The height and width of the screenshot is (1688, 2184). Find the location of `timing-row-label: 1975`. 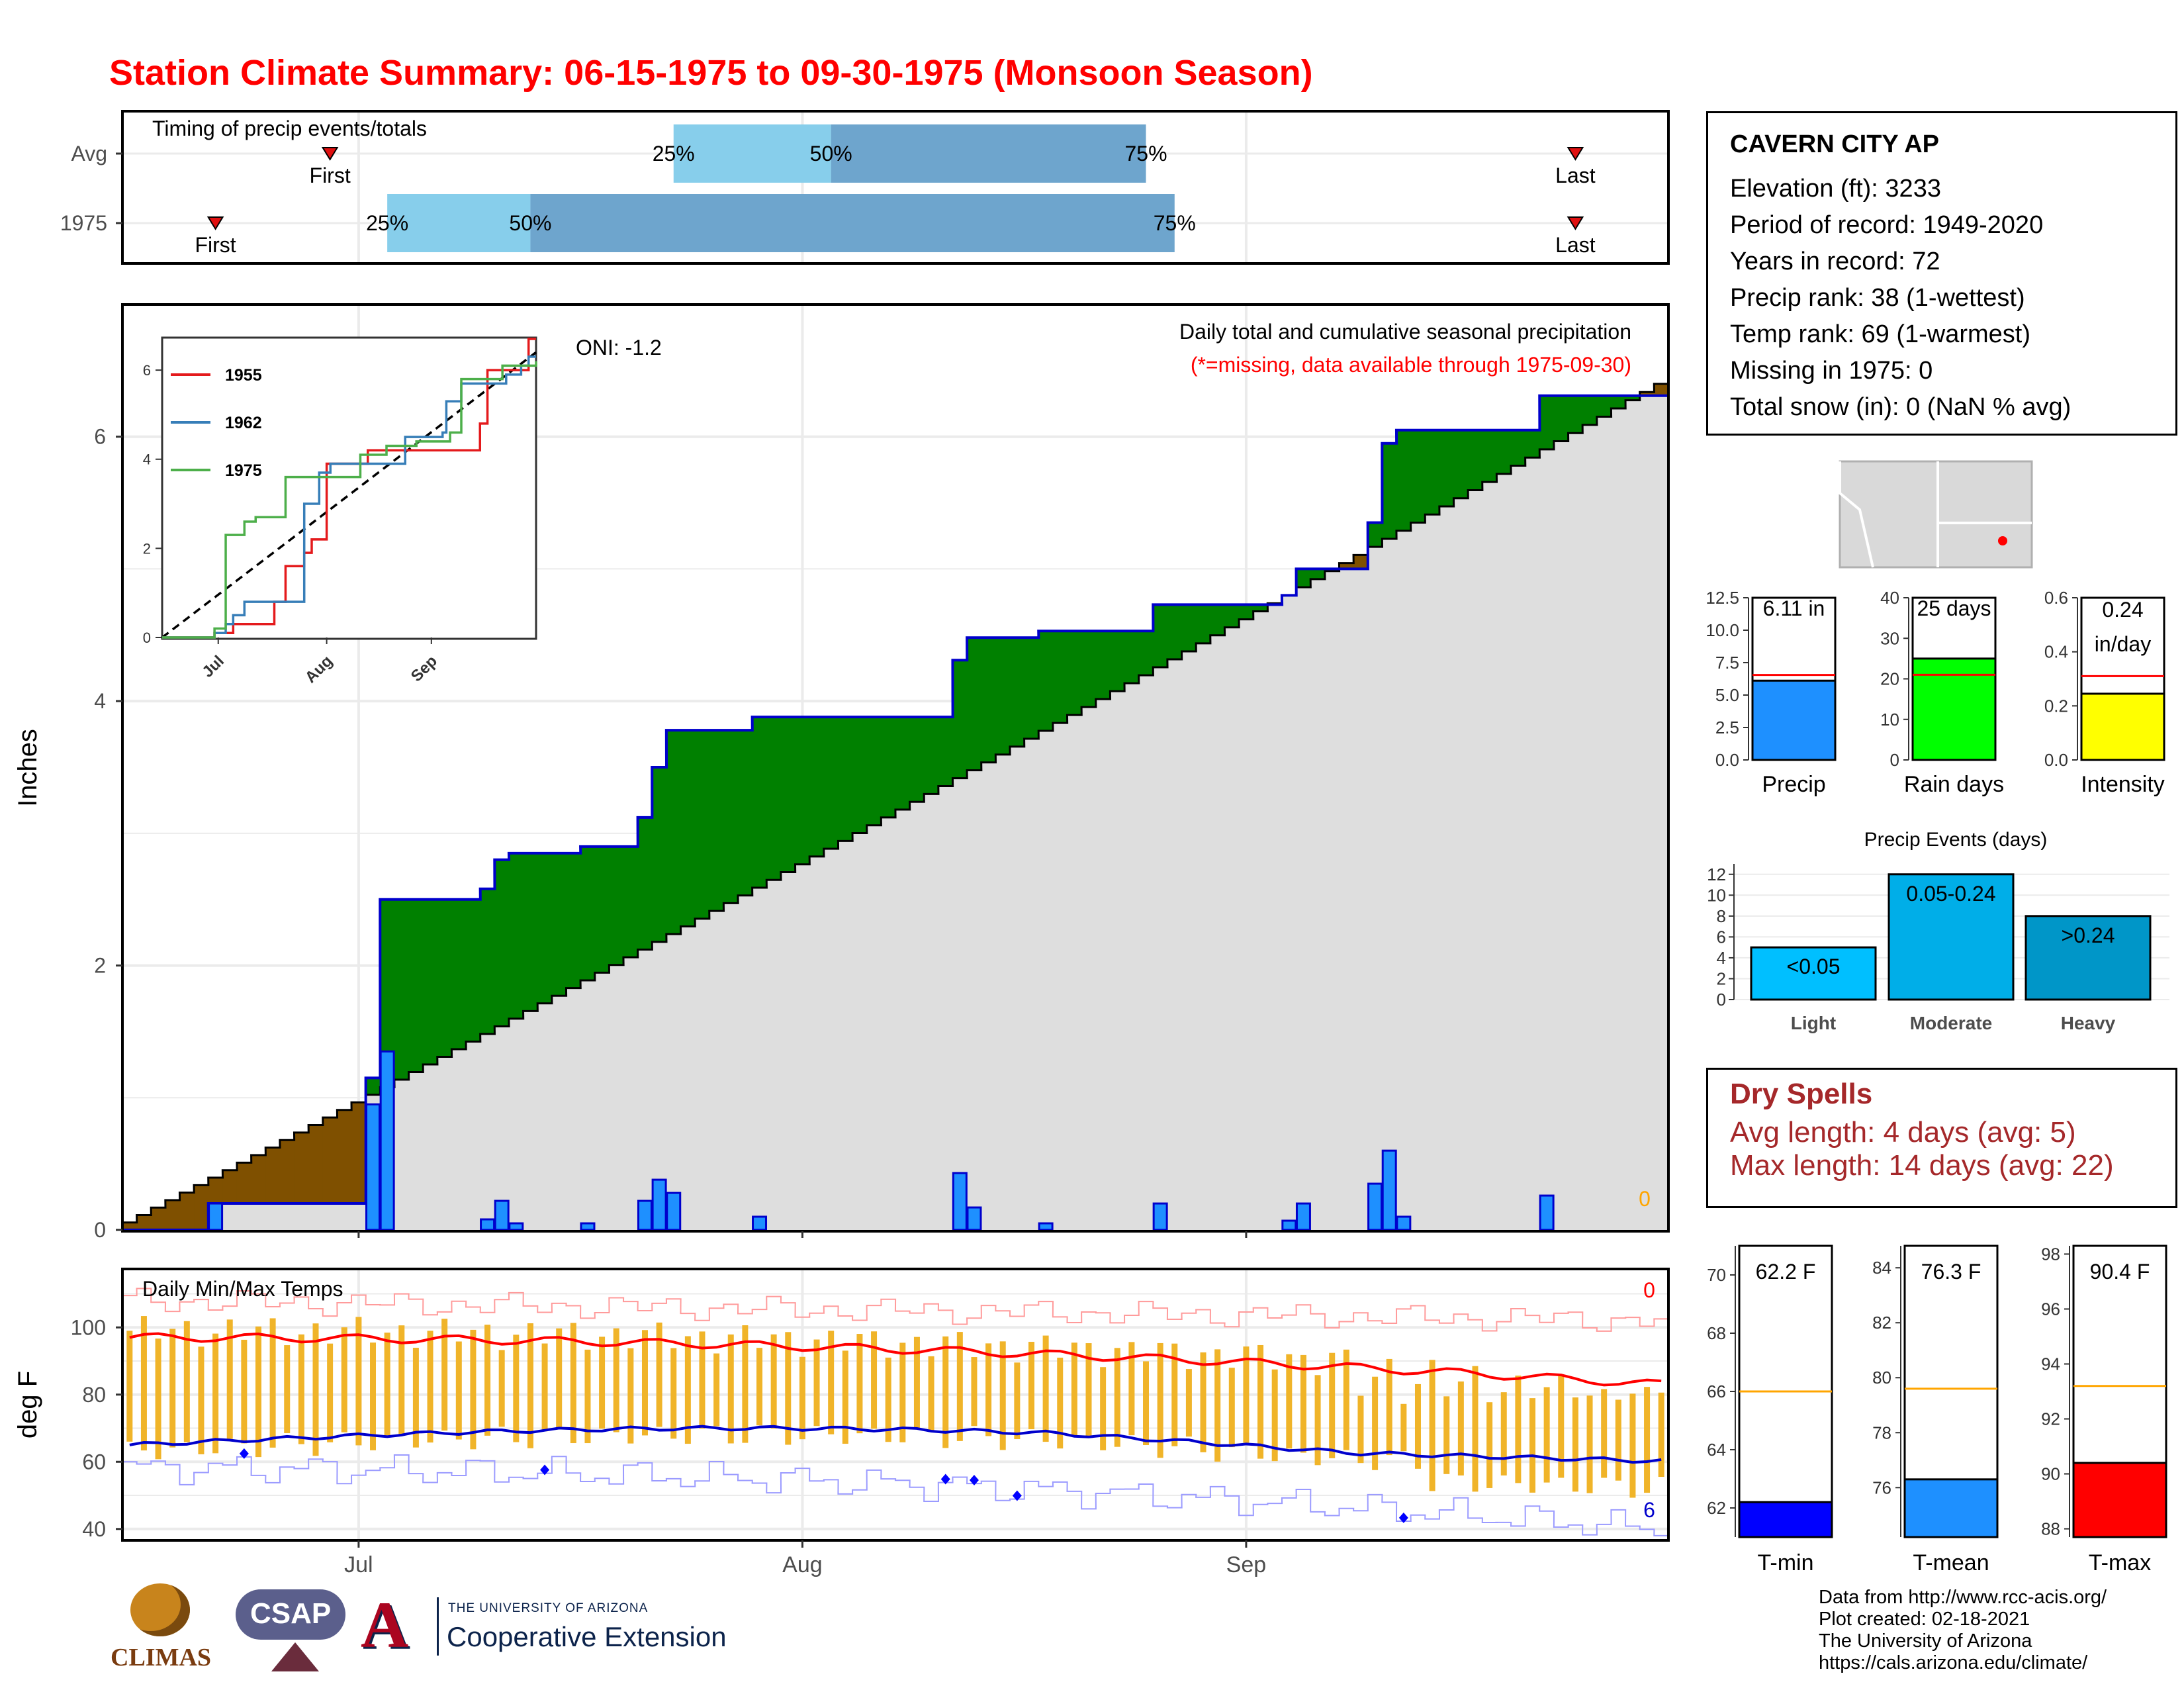

timing-row-label: 1975 is located at coordinates (83, 223).